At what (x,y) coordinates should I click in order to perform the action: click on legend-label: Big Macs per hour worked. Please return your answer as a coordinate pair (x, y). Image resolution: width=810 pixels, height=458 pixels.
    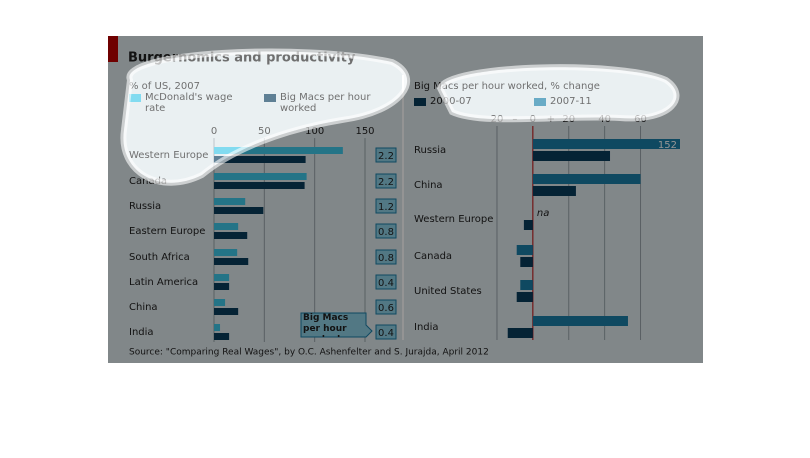
    Looking at the image, I should click on (325, 103).